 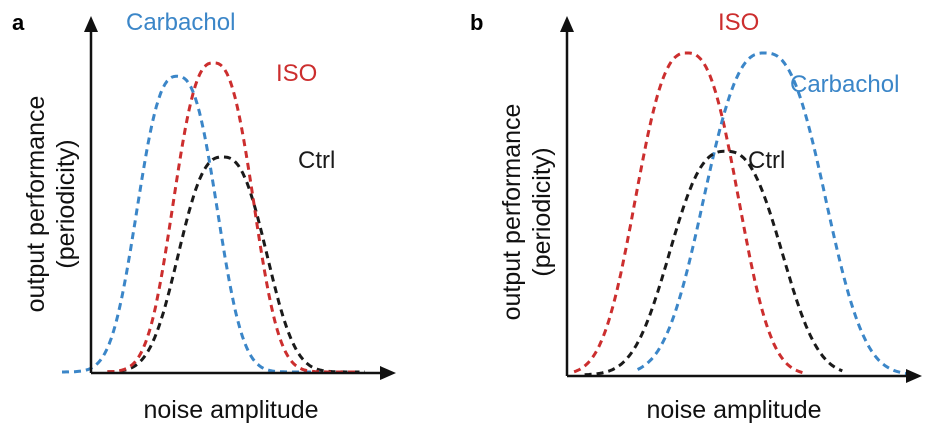 What do you see at coordinates (844, 84) in the screenshot?
I see `panel-b-carbachol-label: Carbachol` at bounding box center [844, 84].